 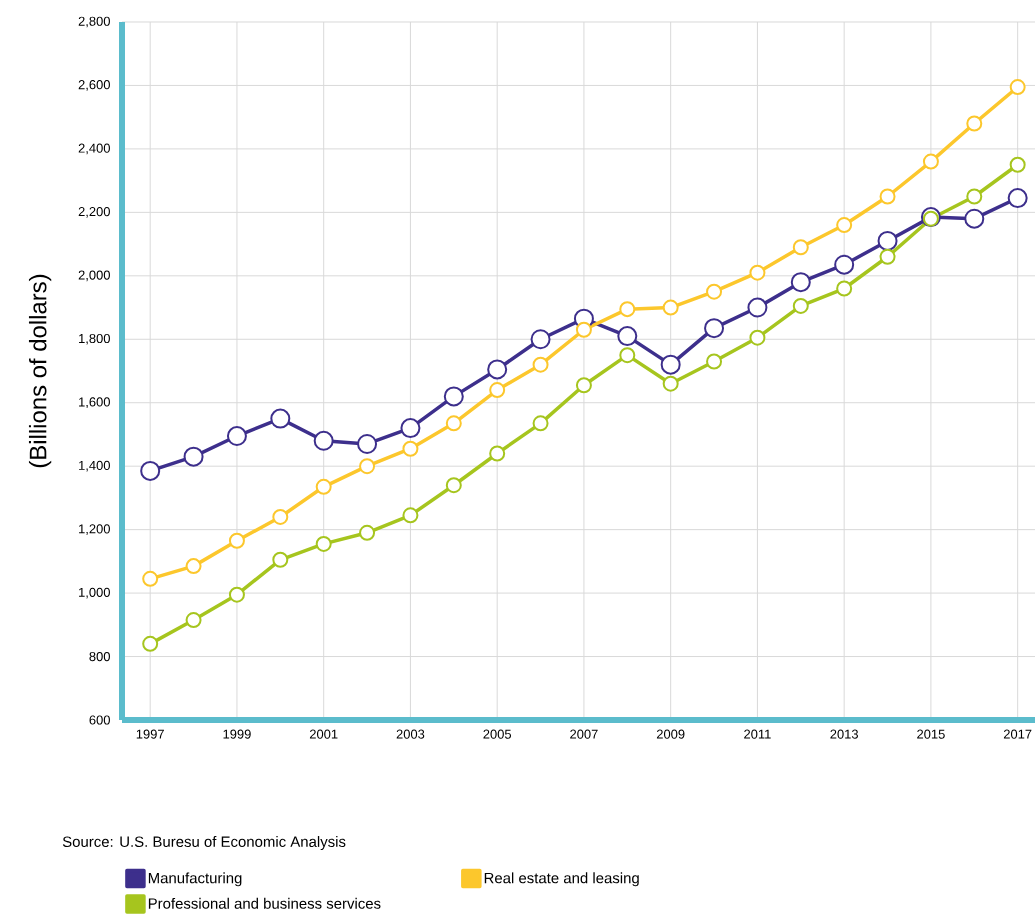 I want to click on y-tick-label: 2,800, so click(x=94, y=22).